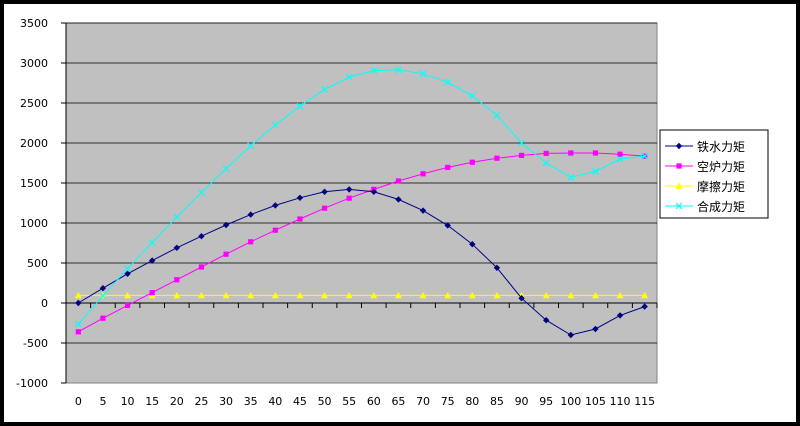 The width and height of the screenshot is (800, 426). I want to click on x-tick-label: 100, so click(570, 401).